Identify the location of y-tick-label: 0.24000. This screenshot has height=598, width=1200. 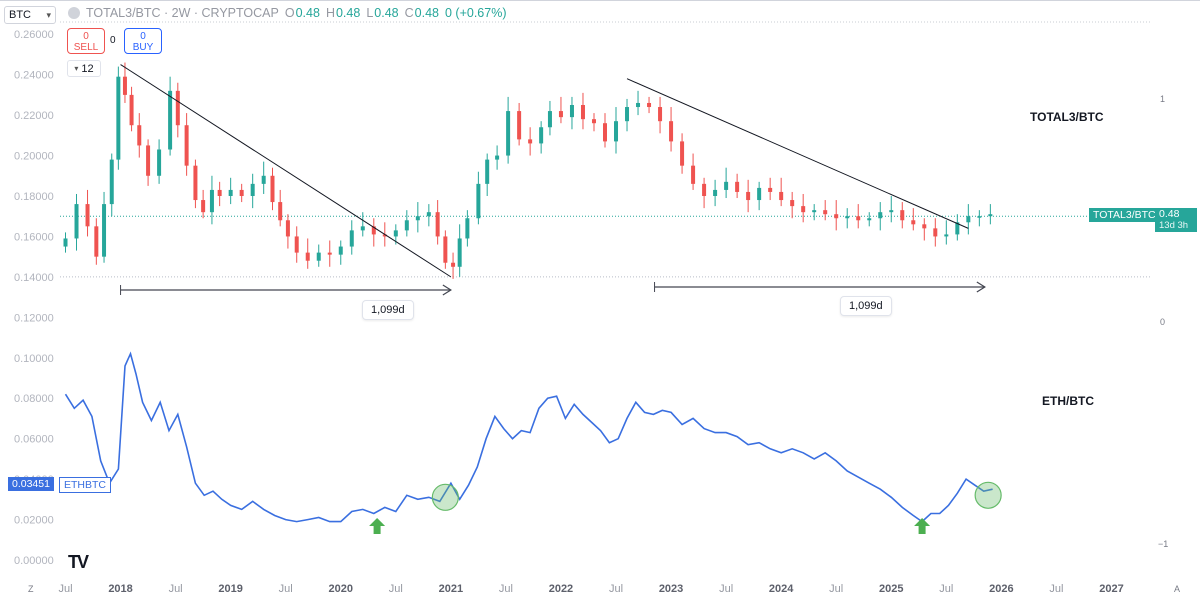
(34, 76).